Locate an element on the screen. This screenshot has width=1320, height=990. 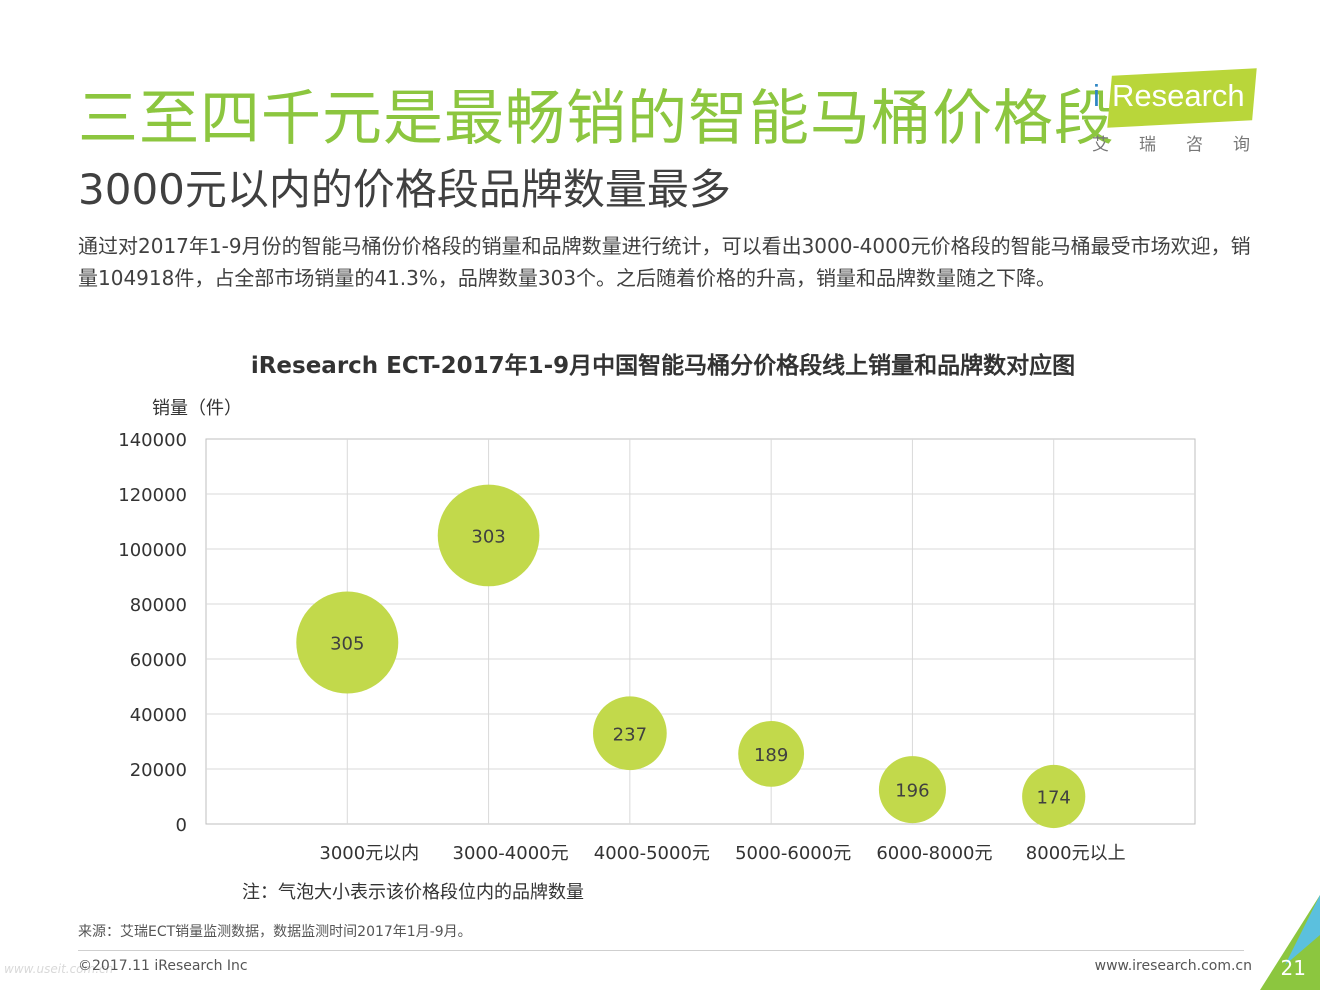
bubble-data-label: 237 is located at coordinates (630, 734).